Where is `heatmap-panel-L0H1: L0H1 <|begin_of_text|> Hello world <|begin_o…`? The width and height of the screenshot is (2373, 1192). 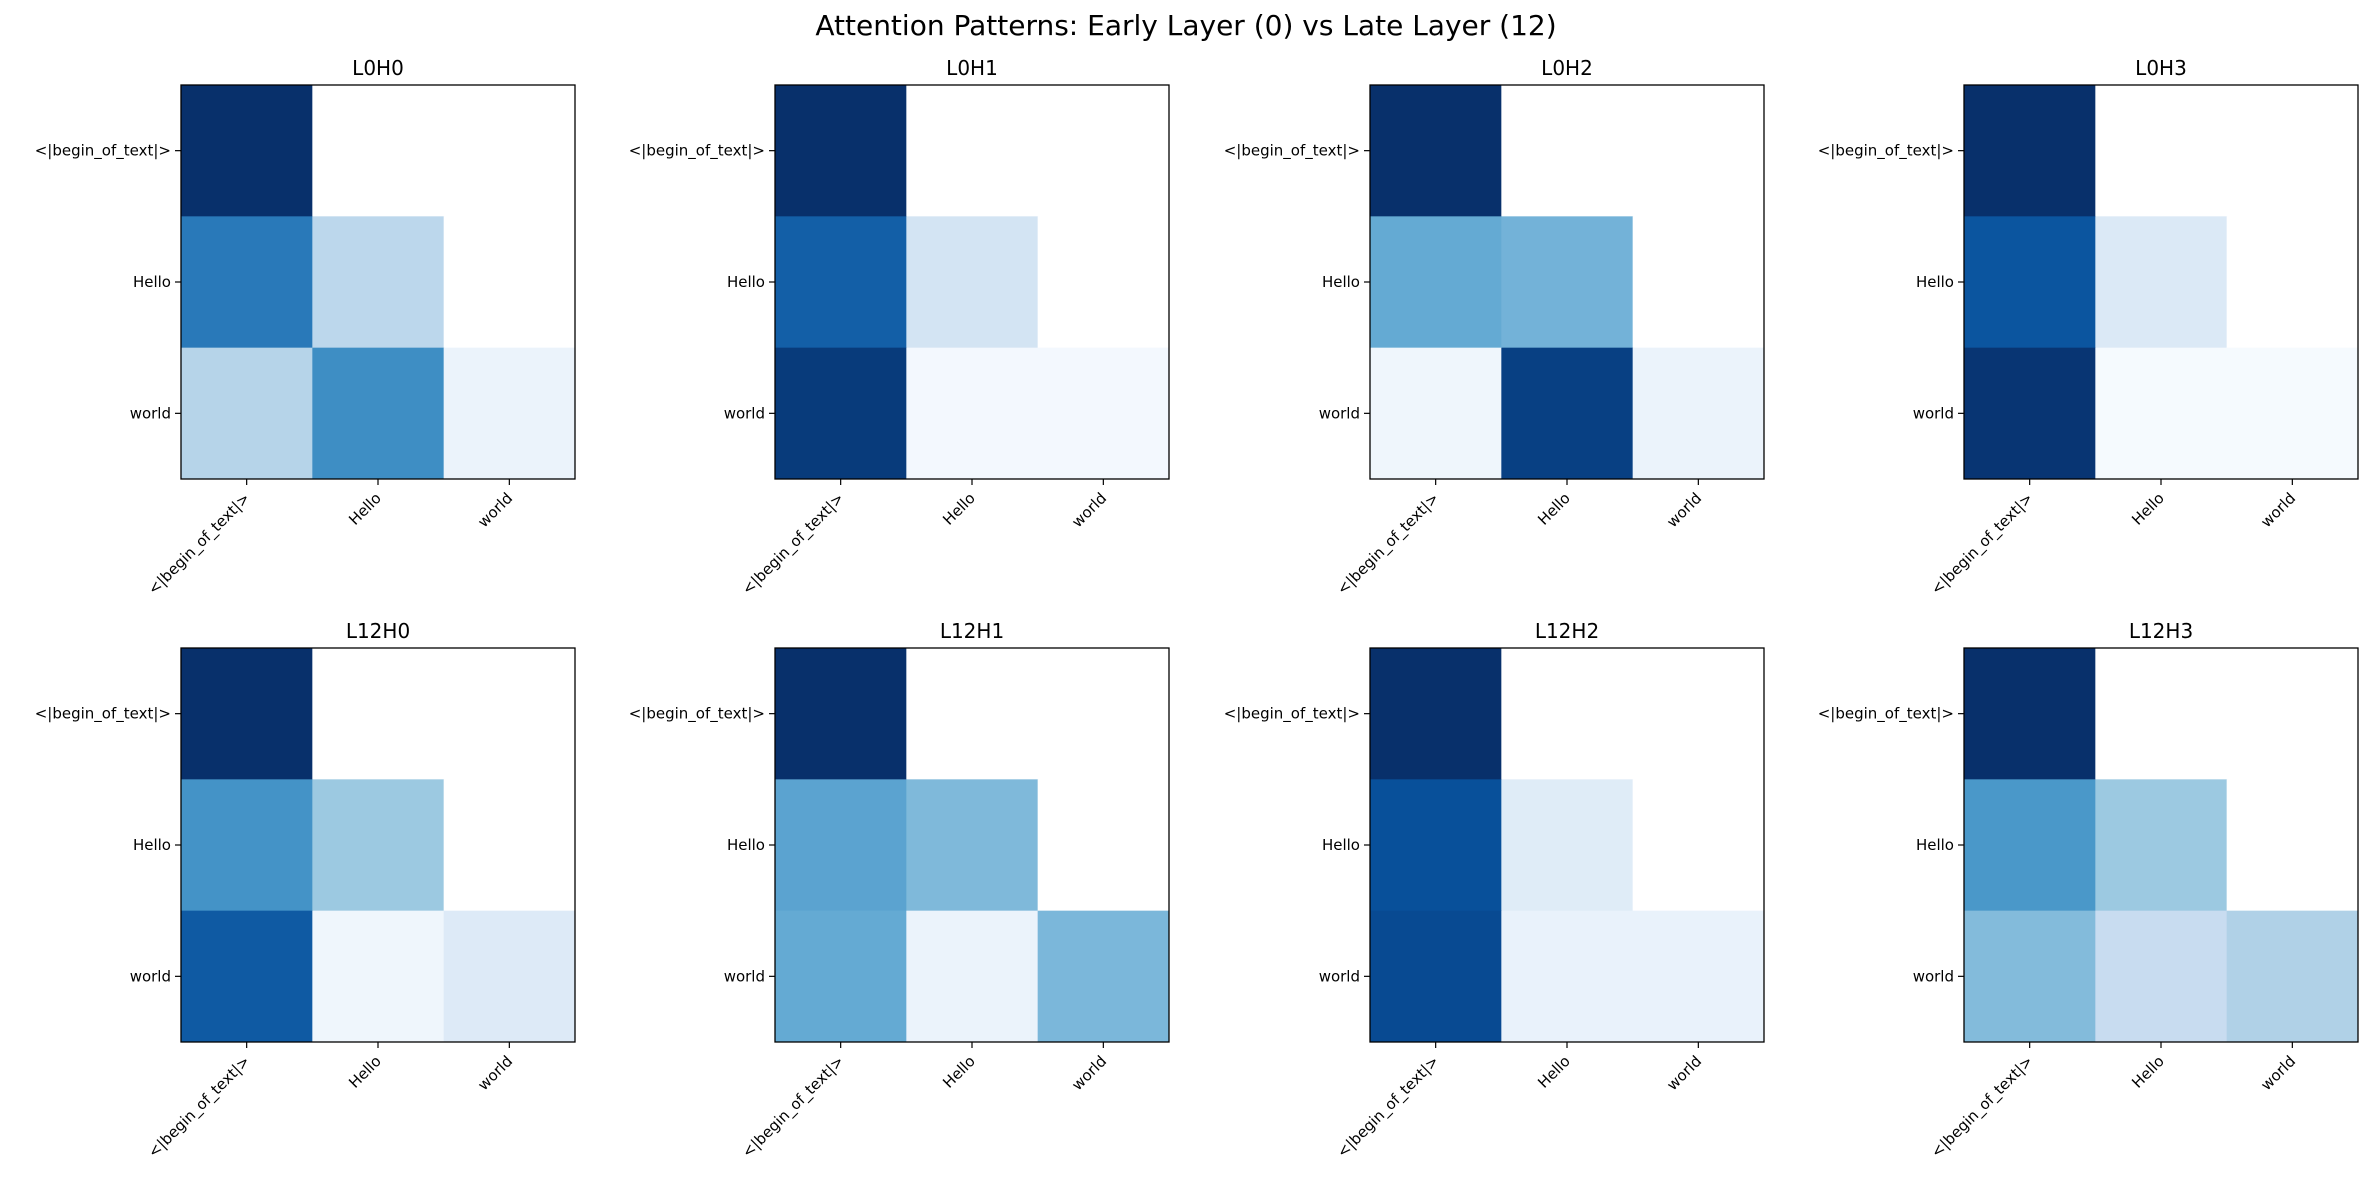
heatmap-panel-L0H1: L0H1 <|begin_of_text|> Hello world <|begin_o… is located at coordinates (899, 327).